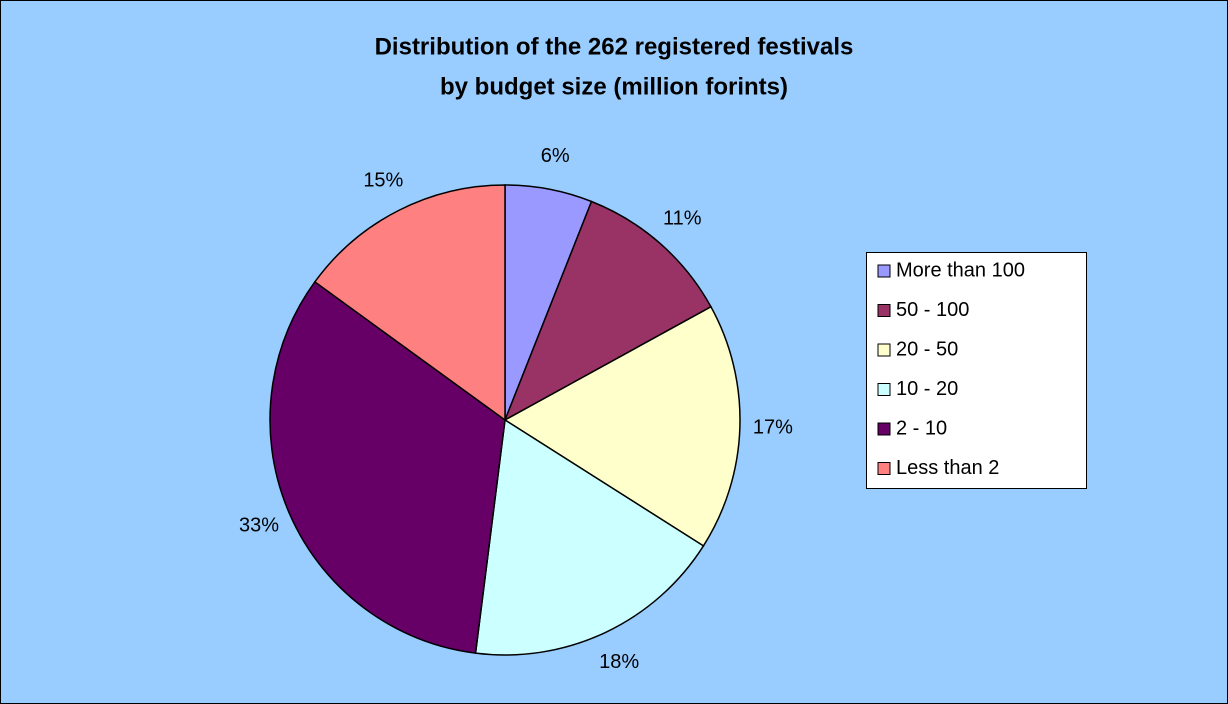 This screenshot has height=704, width=1228. I want to click on data-label: 33%, so click(259, 526).